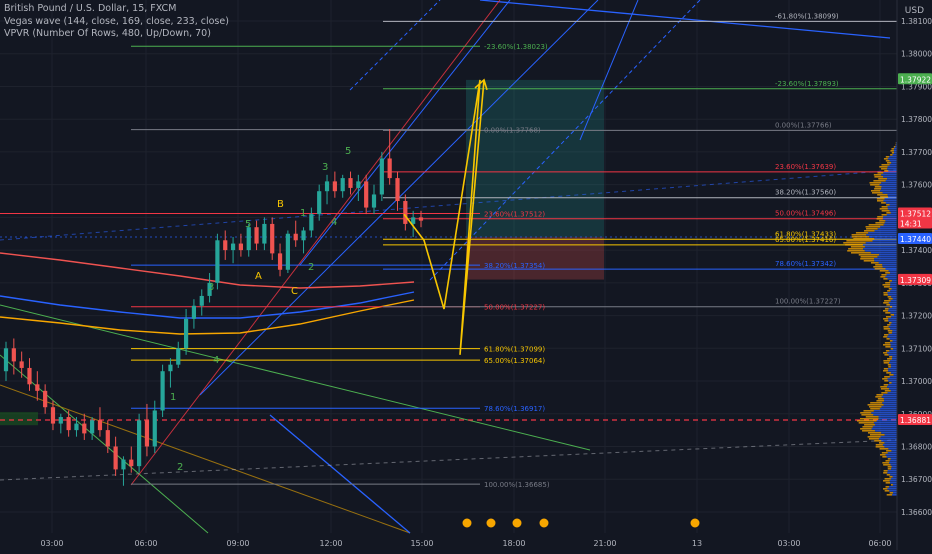  I want to click on fib-level-label: 38.20%(1.37354), so click(514, 266).